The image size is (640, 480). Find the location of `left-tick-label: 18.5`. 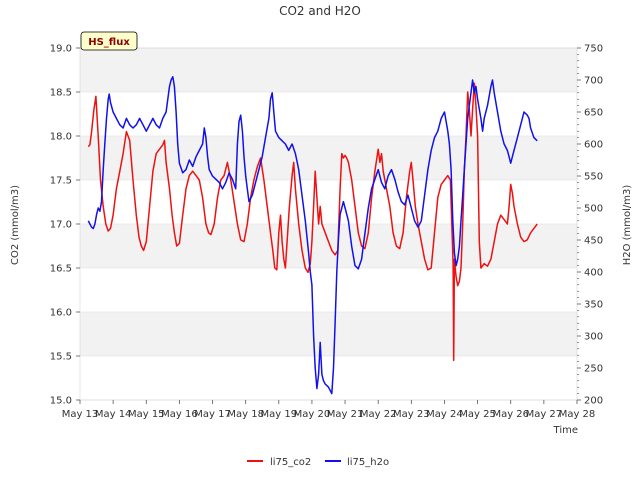

left-tick-label: 18.5 is located at coordinates (61, 93).